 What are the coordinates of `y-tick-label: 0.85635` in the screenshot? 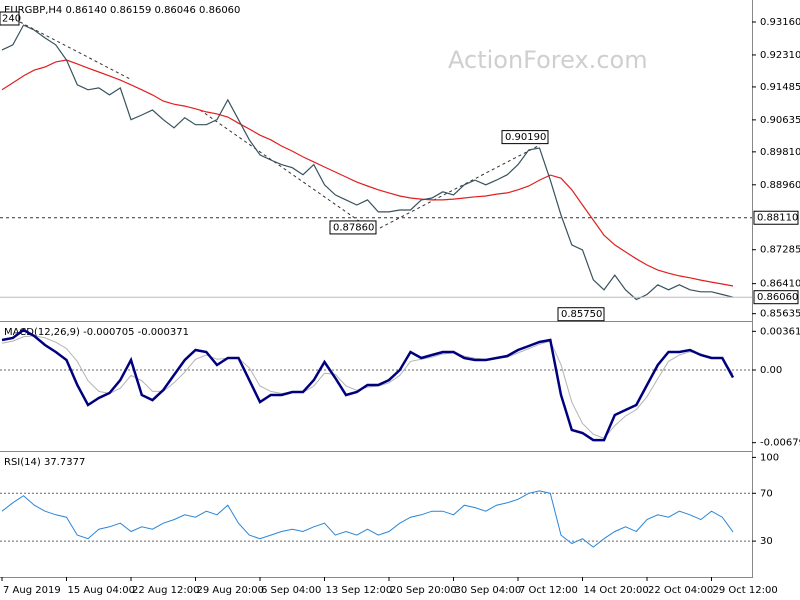 It's located at (780, 314).